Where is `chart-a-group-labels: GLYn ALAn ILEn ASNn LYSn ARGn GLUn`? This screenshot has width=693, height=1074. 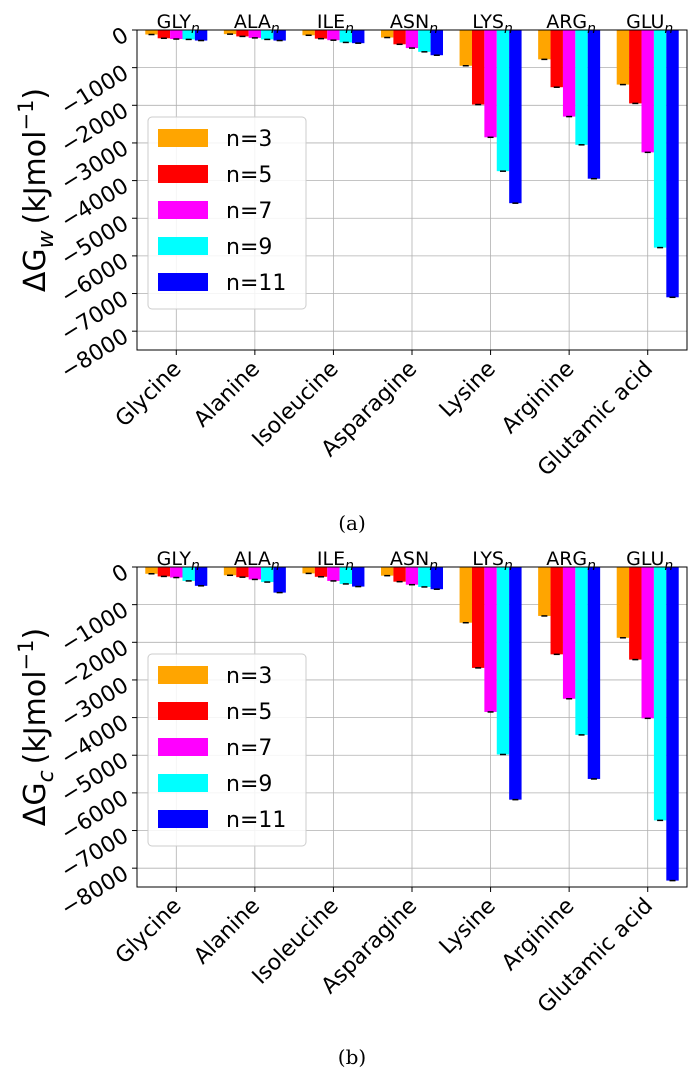
chart-a-group-labels: GLYn ALAn ILEn ASNn LYSn ARGn GLUn is located at coordinates (415, 24).